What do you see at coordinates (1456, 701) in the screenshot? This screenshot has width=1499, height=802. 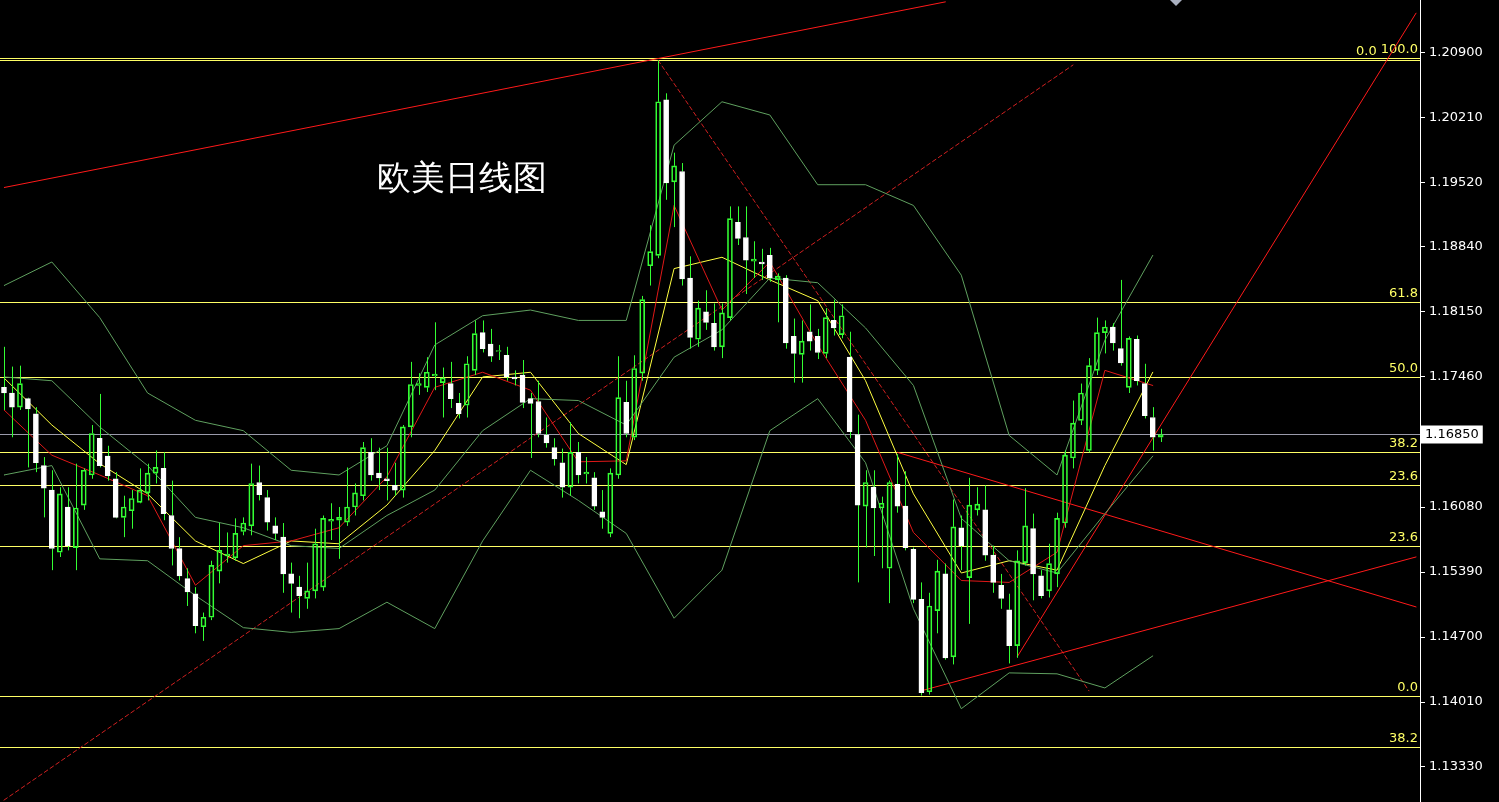 I see `y-tick-label: 1.14010` at bounding box center [1456, 701].